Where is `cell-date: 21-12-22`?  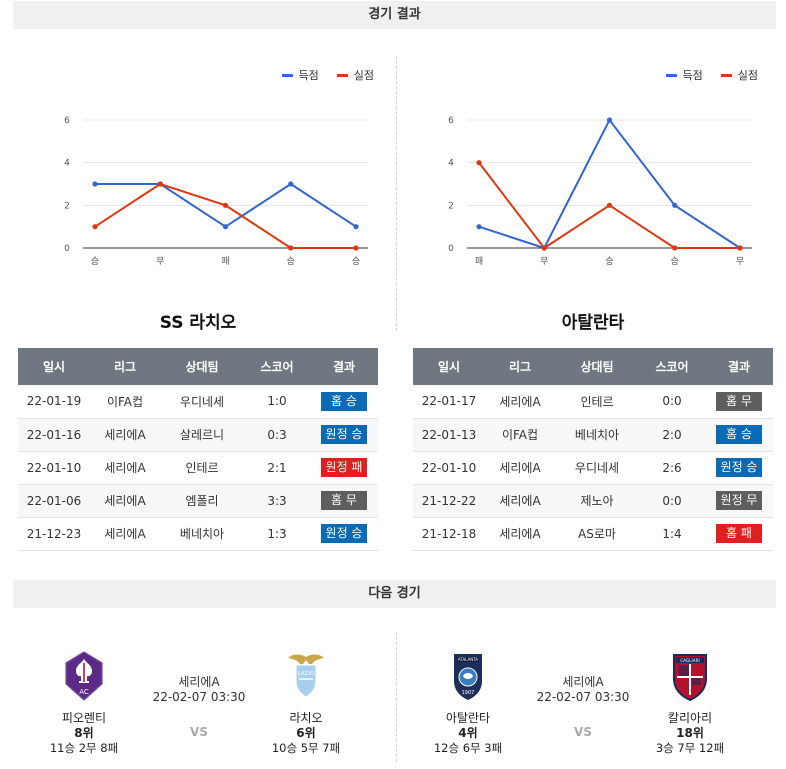 cell-date: 21-12-22 is located at coordinates (449, 501).